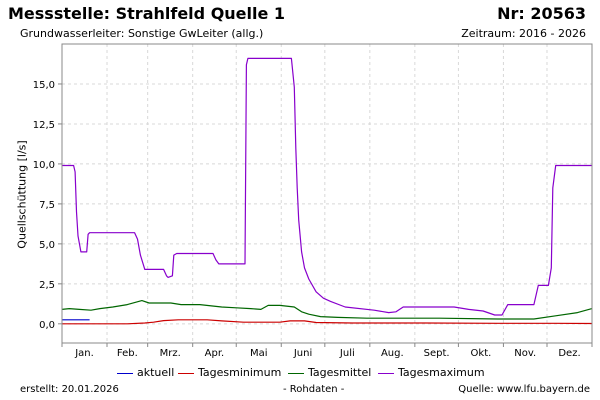  Describe the element at coordinates (215, 353) in the screenshot. I see `x-tick-label: Apr.` at that location.